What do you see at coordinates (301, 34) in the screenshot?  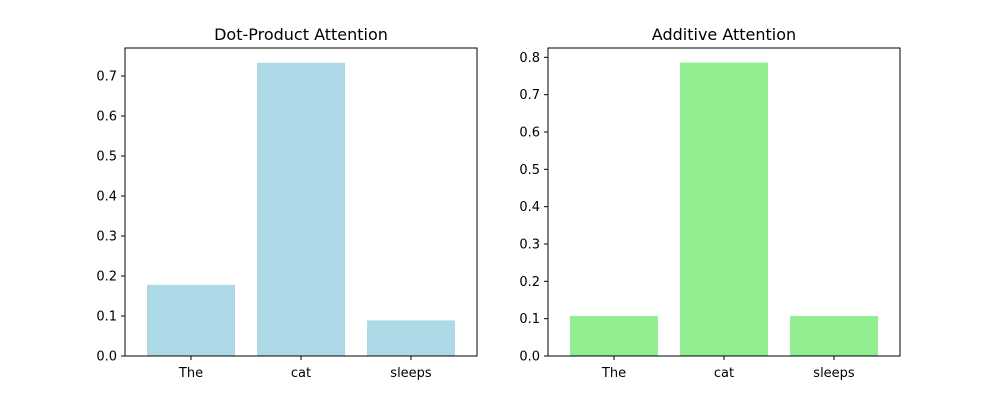 I see `chart-title: Dot-Product Attention` at bounding box center [301, 34].